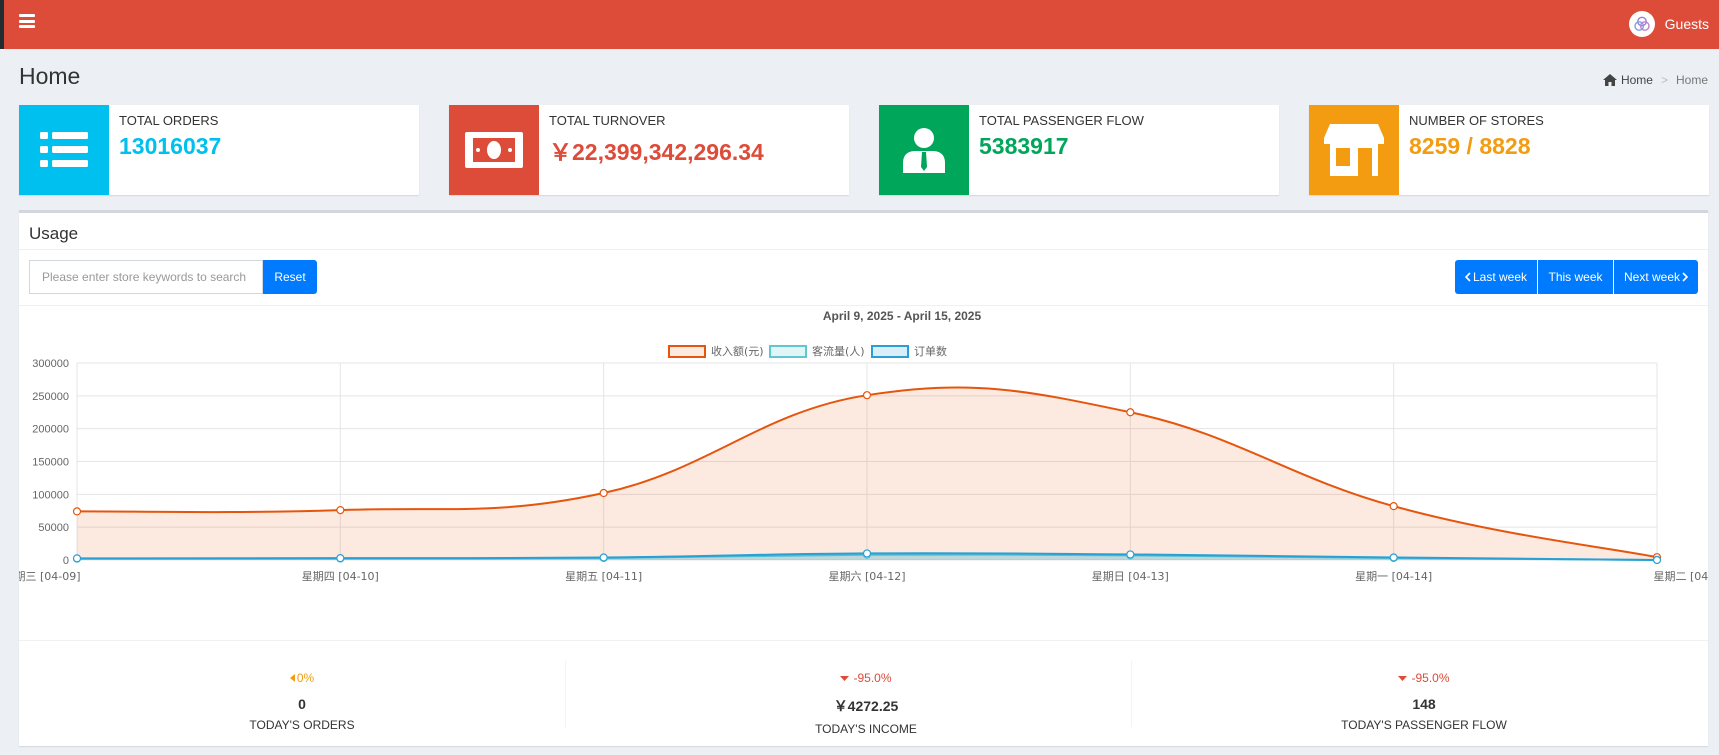 This screenshot has height=755, width=1719. Describe the element at coordinates (1609, 80) in the screenshot. I see `home-icon` at that location.